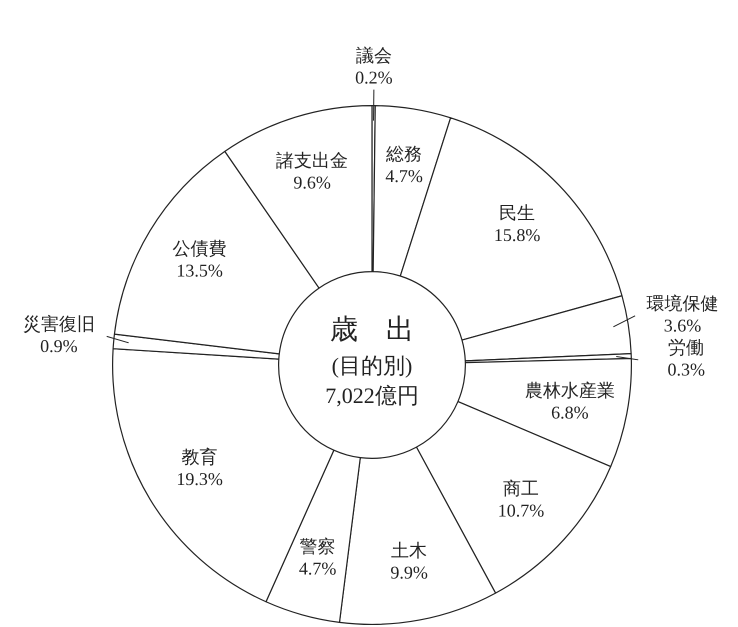 The image size is (738, 627). I want to click on slice-label: 環境保健, so click(682, 304).